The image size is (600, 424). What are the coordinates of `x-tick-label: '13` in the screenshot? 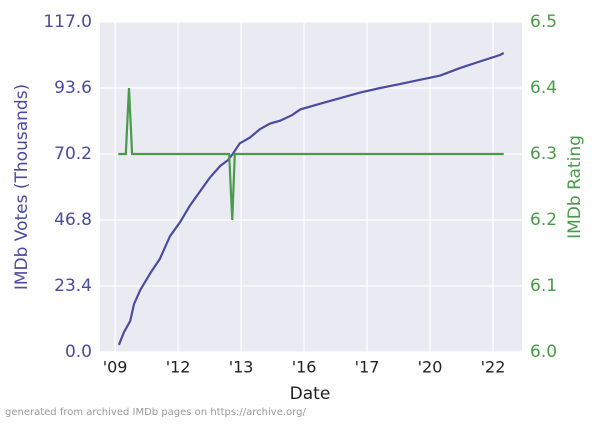 It's located at (241, 367).